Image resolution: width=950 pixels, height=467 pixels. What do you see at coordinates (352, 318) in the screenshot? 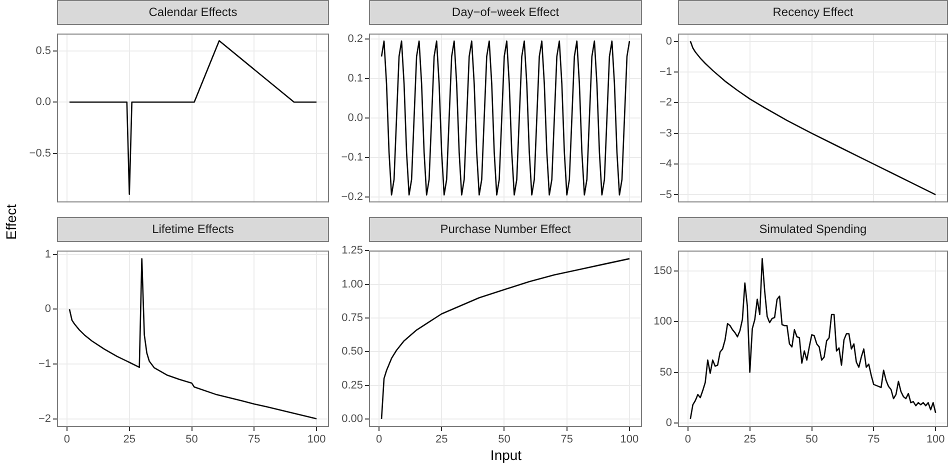
I see `y-tick-label: 0.75` at bounding box center [352, 318].